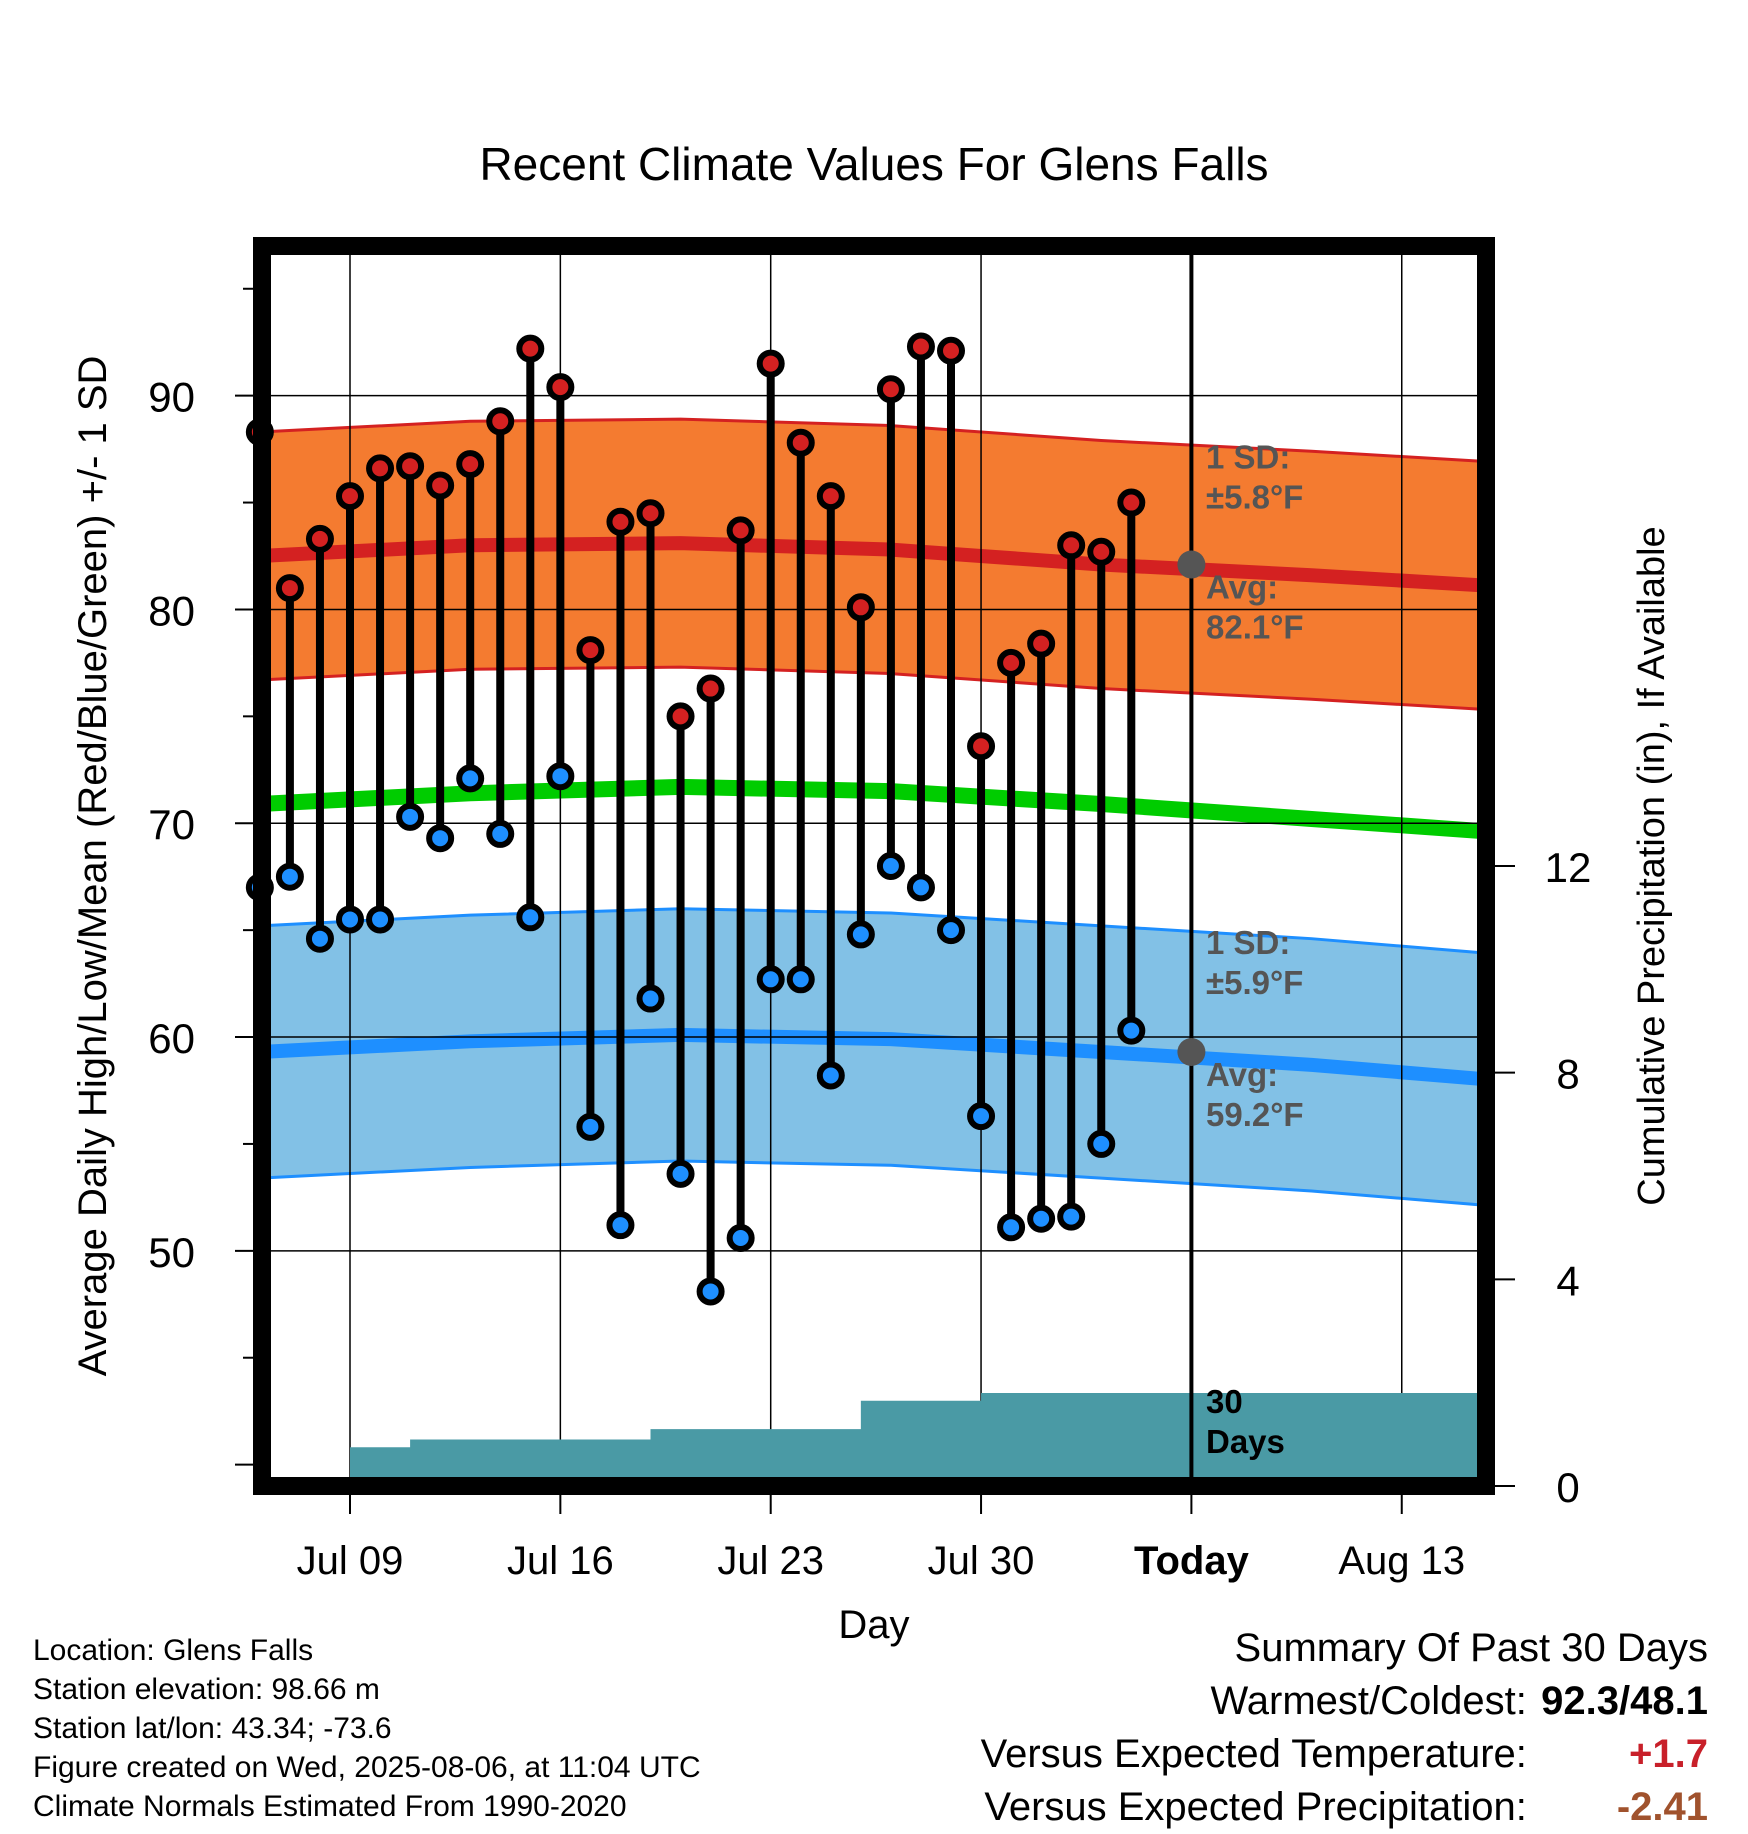 This screenshot has width=1748, height=1834. Describe the element at coordinates (1567, 1487) in the screenshot. I see `y2-tick-label: 0` at that location.